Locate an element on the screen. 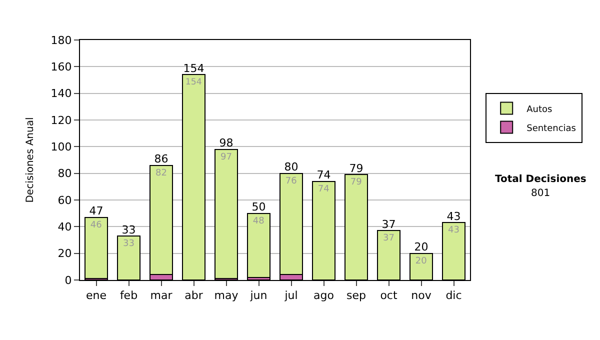 The width and height of the screenshot is (600, 340). total-label: 79 is located at coordinates (356, 168).